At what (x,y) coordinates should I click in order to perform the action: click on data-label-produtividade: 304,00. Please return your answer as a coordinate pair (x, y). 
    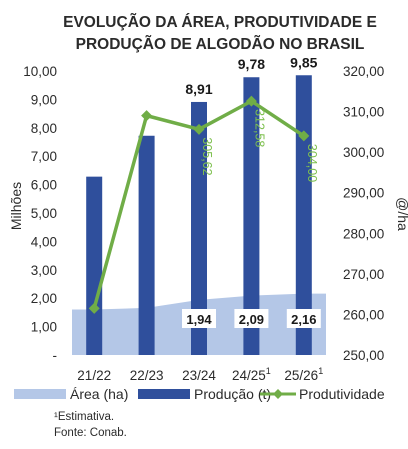
    Looking at the image, I should click on (312, 163).